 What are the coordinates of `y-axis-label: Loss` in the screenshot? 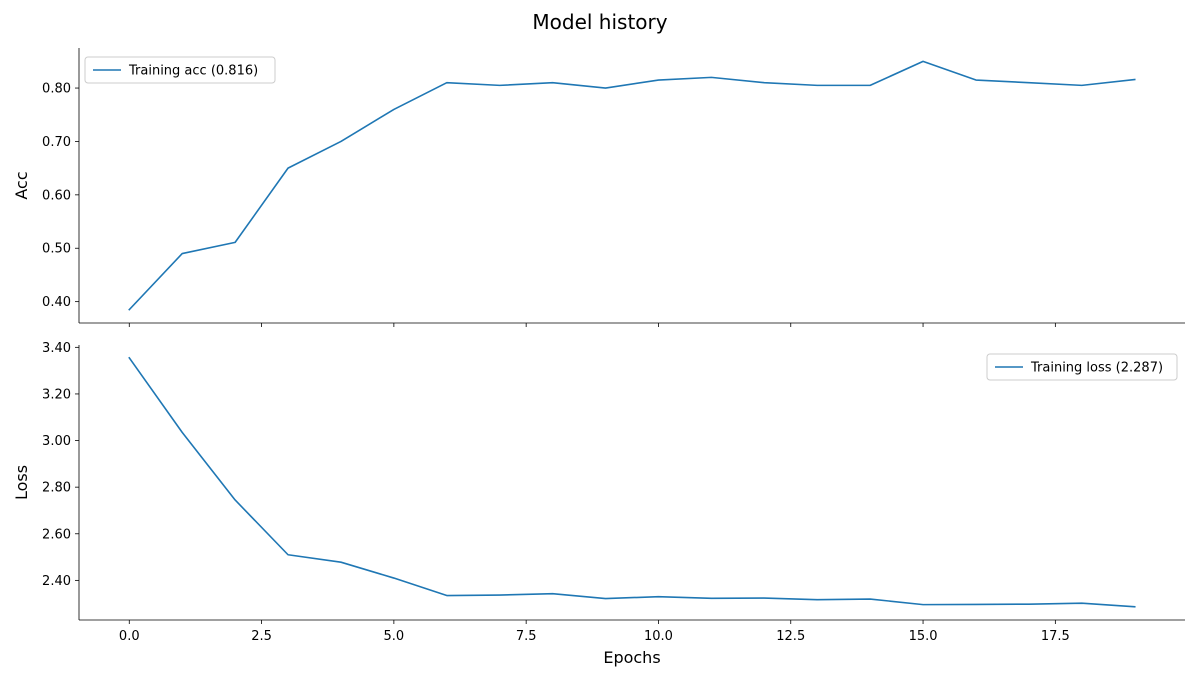 It's located at (21, 482).